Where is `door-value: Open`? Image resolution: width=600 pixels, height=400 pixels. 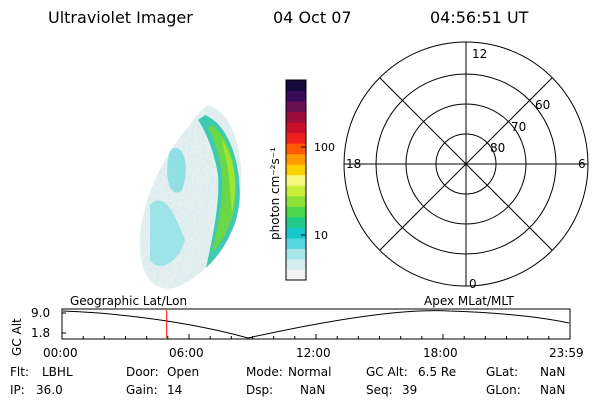
door-value: Open is located at coordinates (183, 372).